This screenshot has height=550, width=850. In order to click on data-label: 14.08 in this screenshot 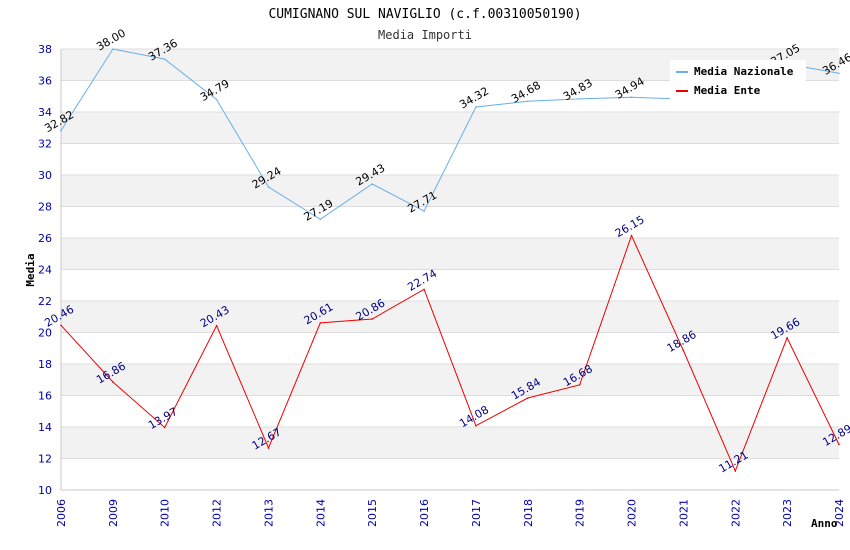, I will do `click(474, 416)`.